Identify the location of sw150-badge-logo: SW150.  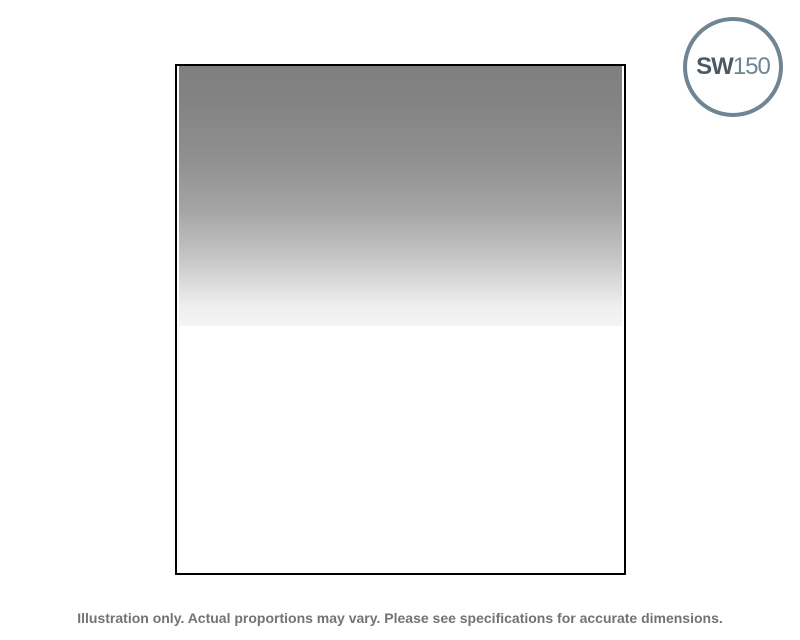
(733, 67).